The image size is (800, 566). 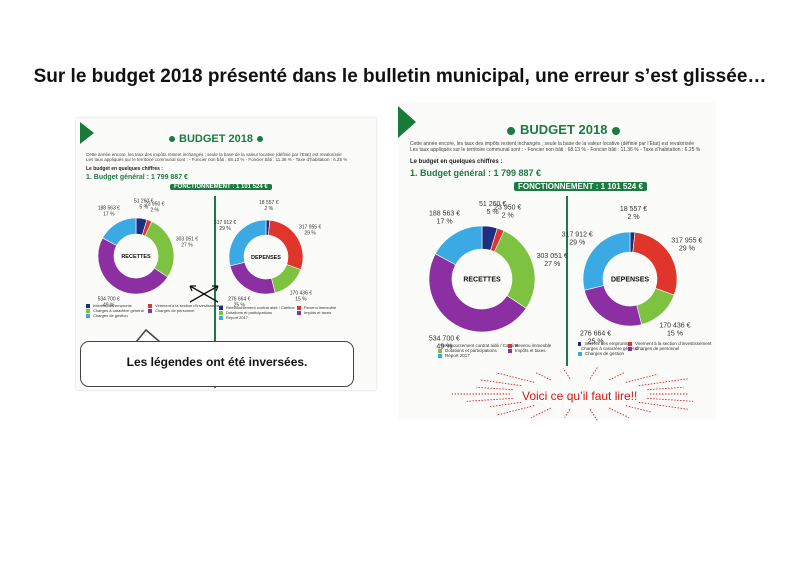 What do you see at coordinates (110, 315) in the screenshot?
I see `legend-label: Charges de gestion` at bounding box center [110, 315].